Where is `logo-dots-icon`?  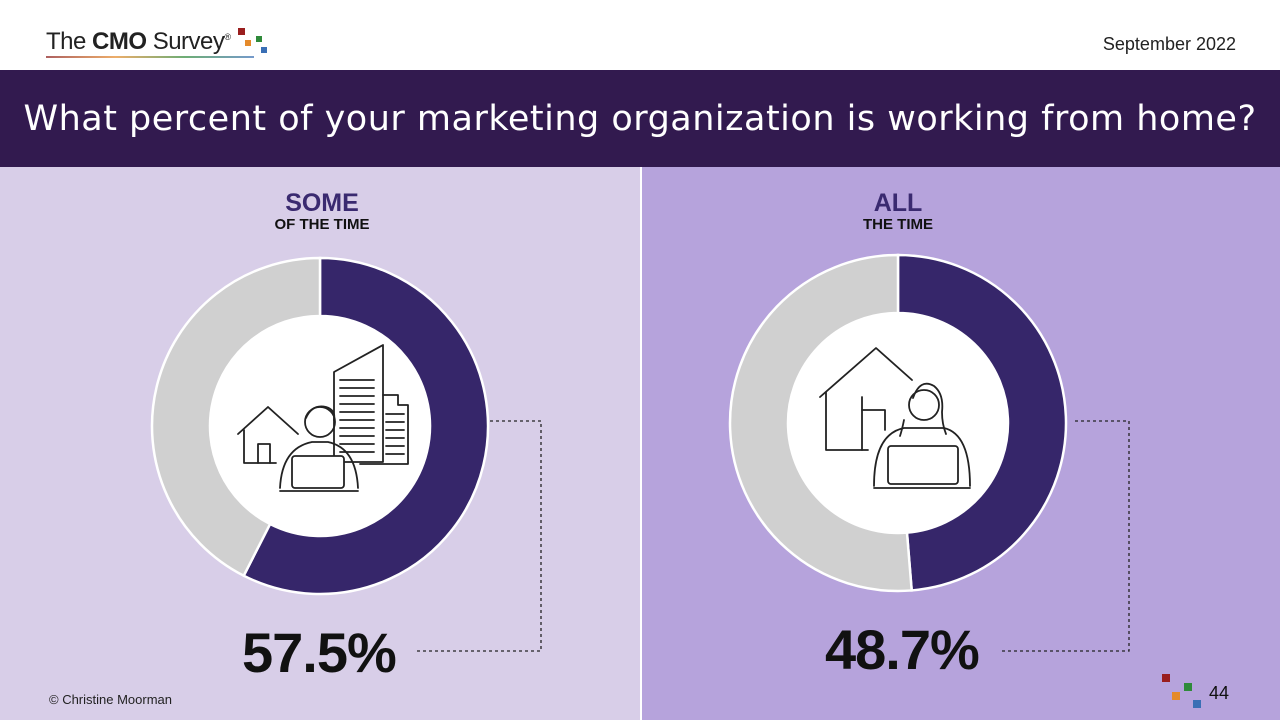
logo-dots-icon is located at coordinates (252, 40).